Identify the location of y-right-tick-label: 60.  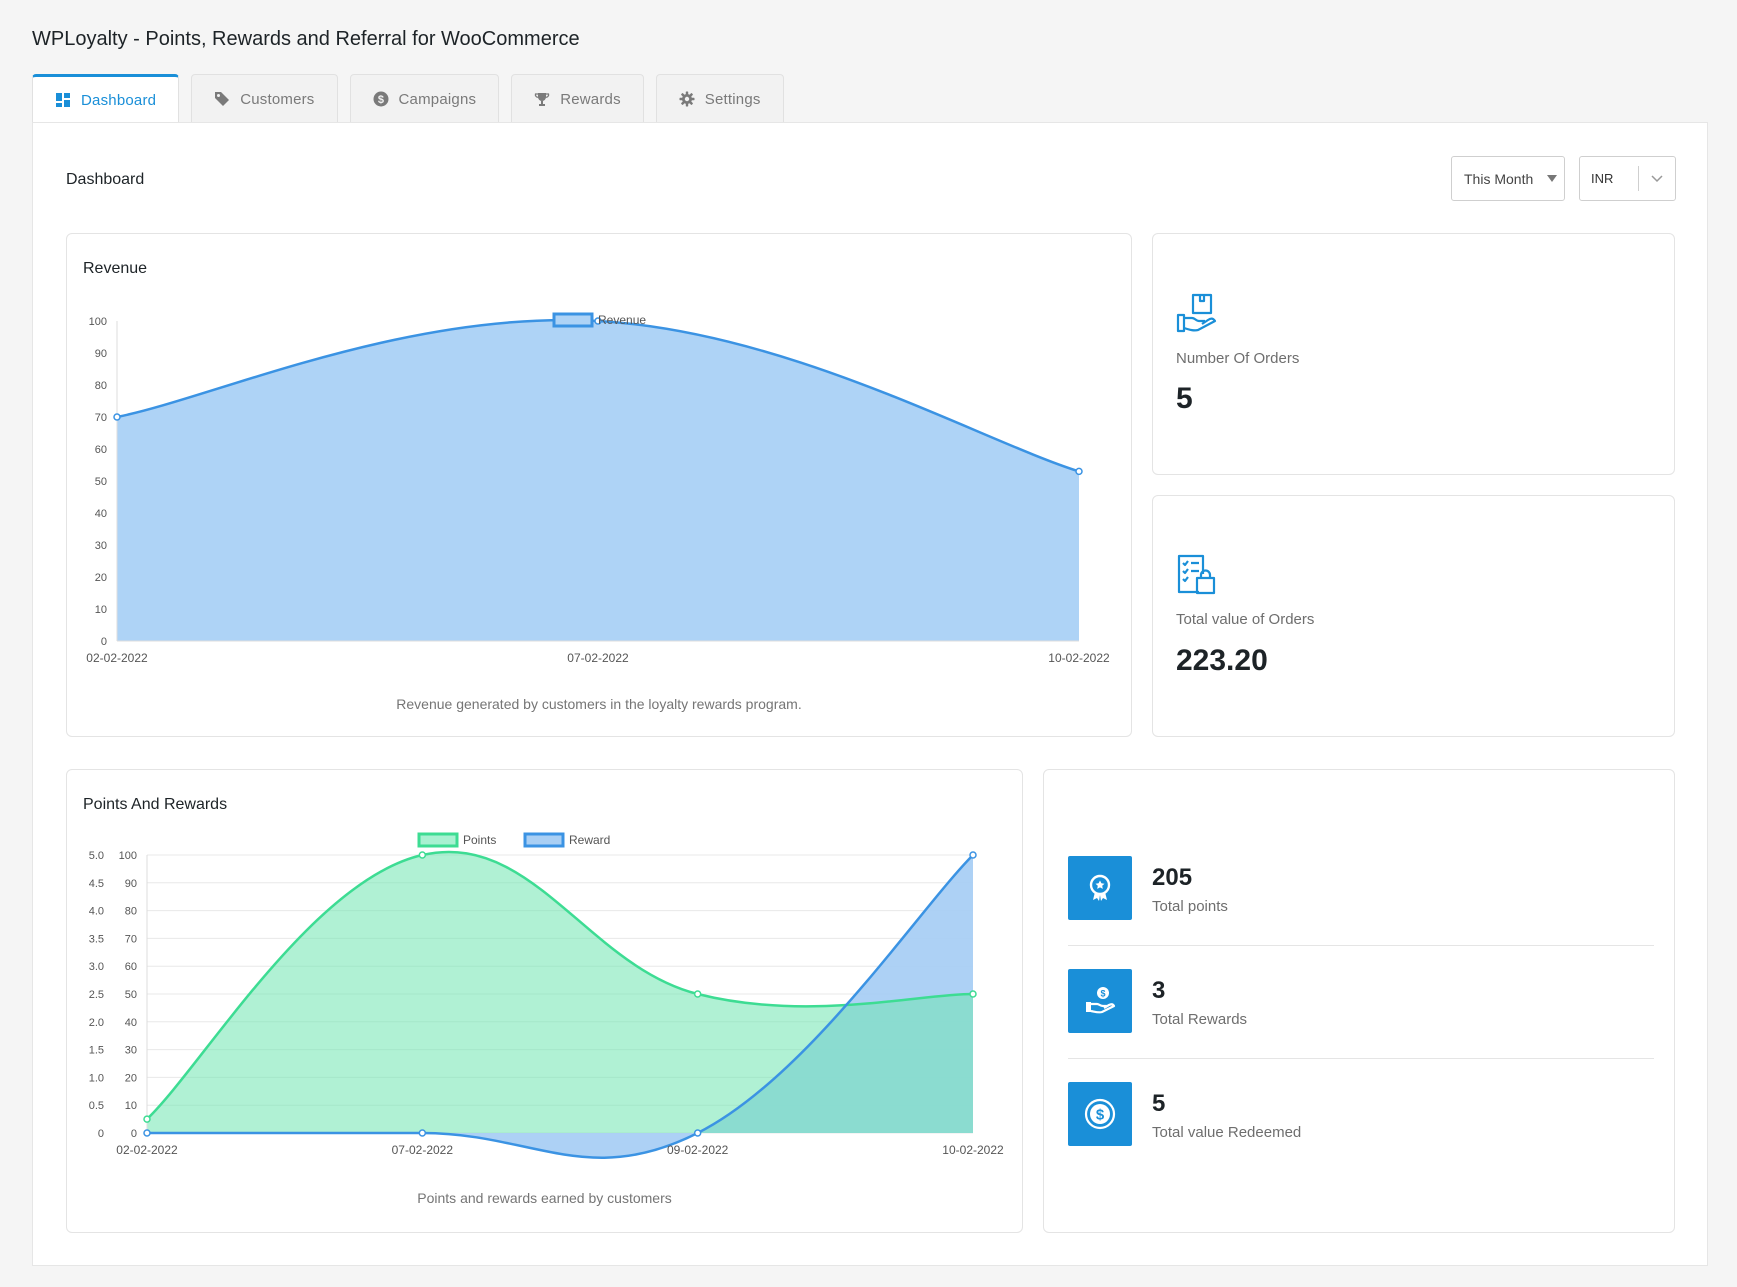
(131, 967).